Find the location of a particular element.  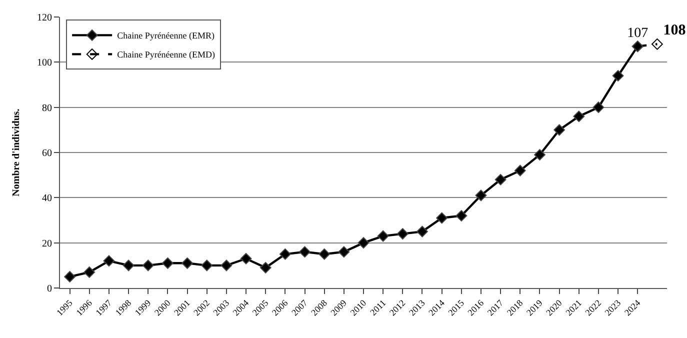

y-tick-label: 100 is located at coordinates (44, 63).